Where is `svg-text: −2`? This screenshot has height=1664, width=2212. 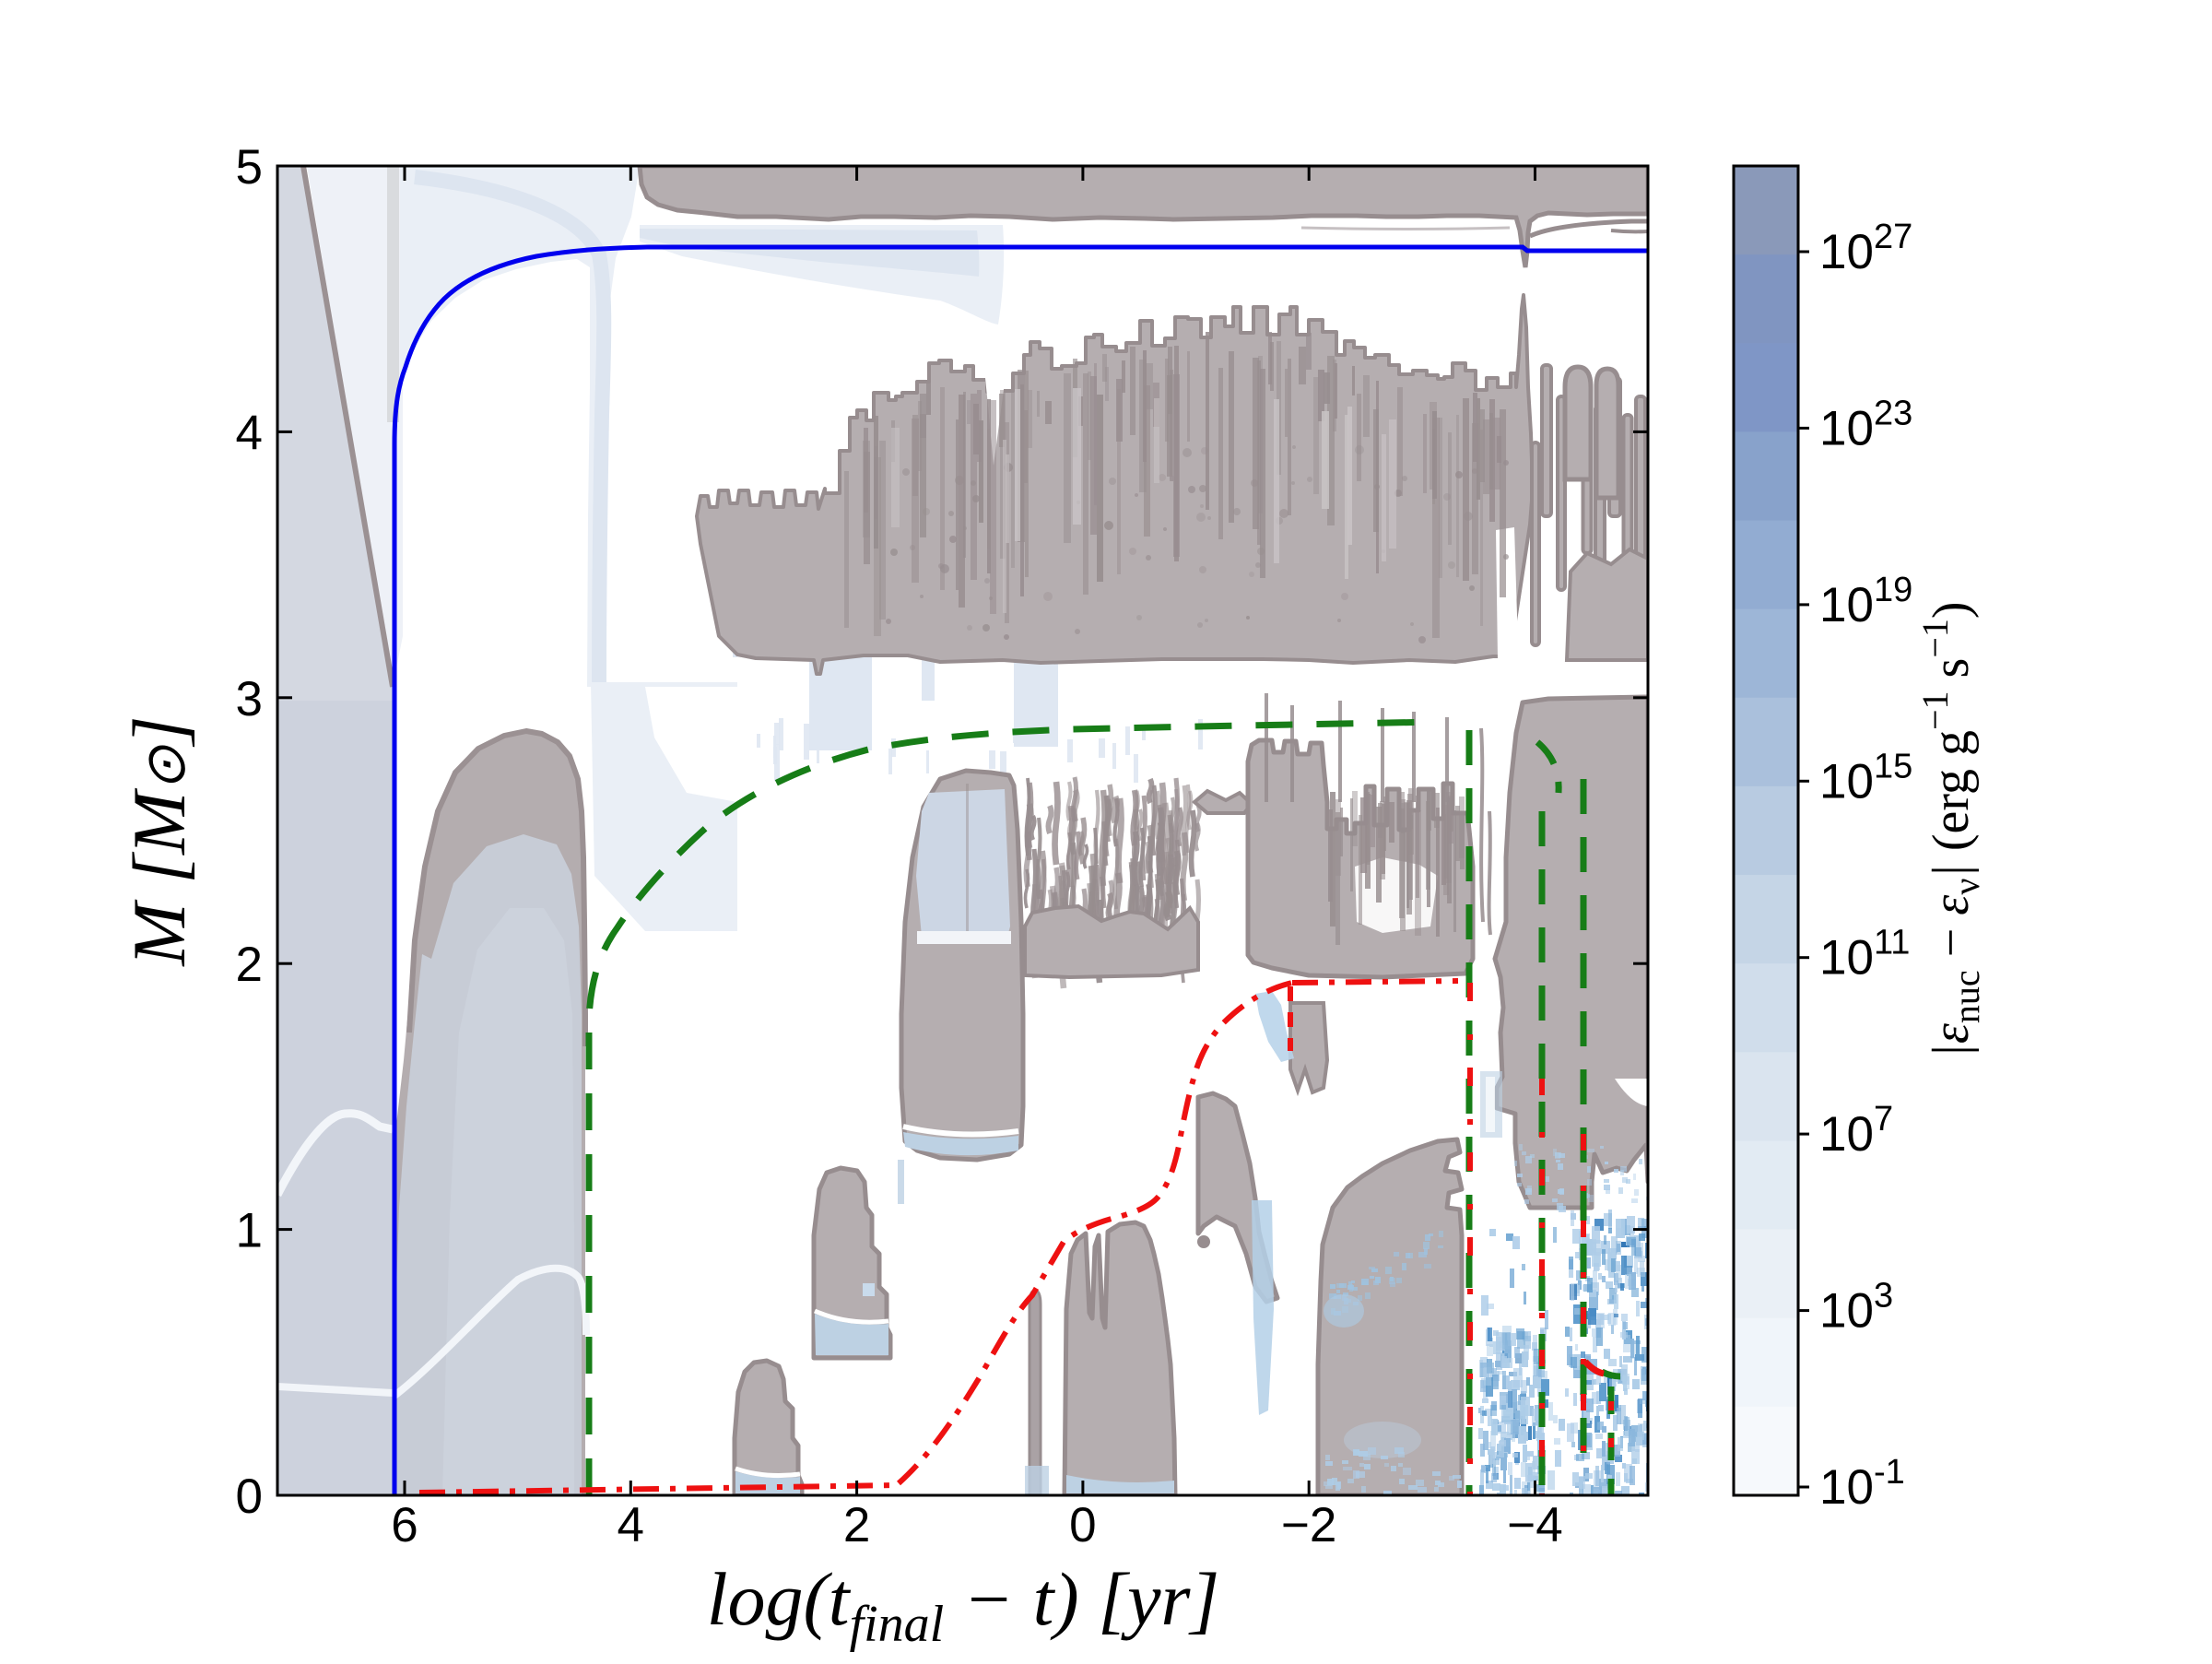
svg-text: −2 is located at coordinates (1308, 1525).